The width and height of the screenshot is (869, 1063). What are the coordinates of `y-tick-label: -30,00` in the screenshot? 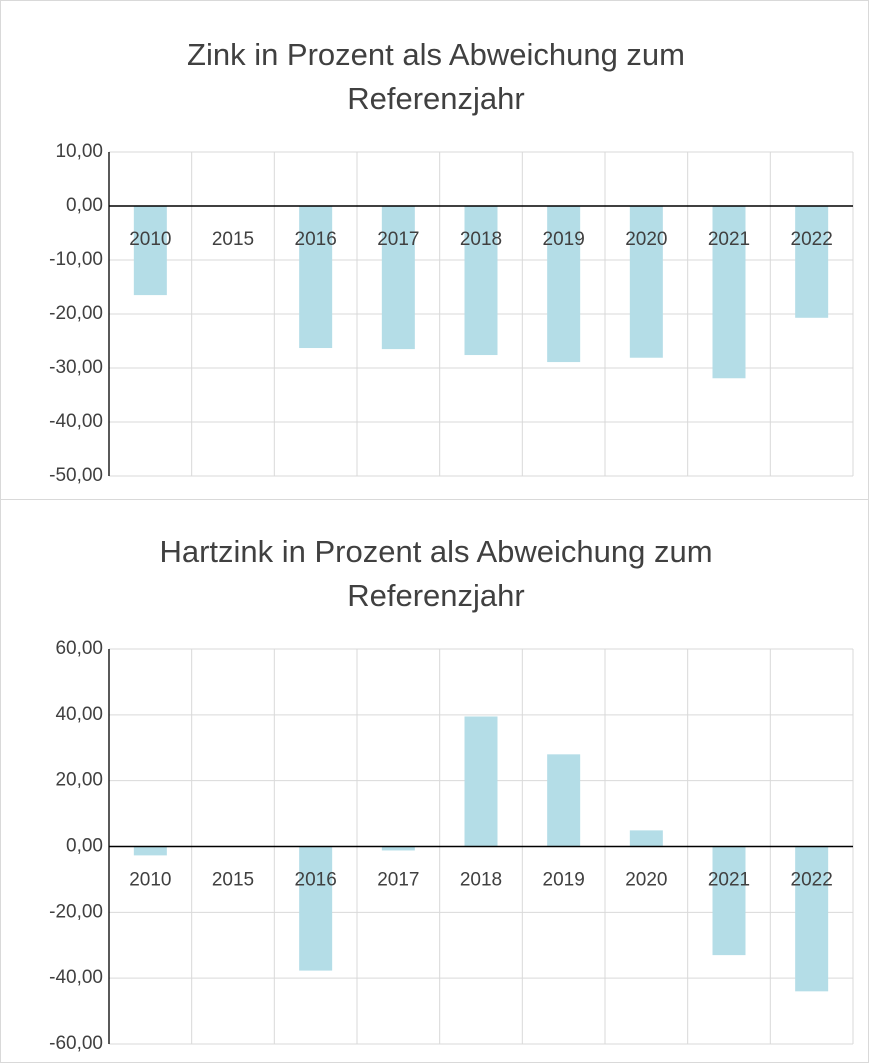 It's located at (76, 367).